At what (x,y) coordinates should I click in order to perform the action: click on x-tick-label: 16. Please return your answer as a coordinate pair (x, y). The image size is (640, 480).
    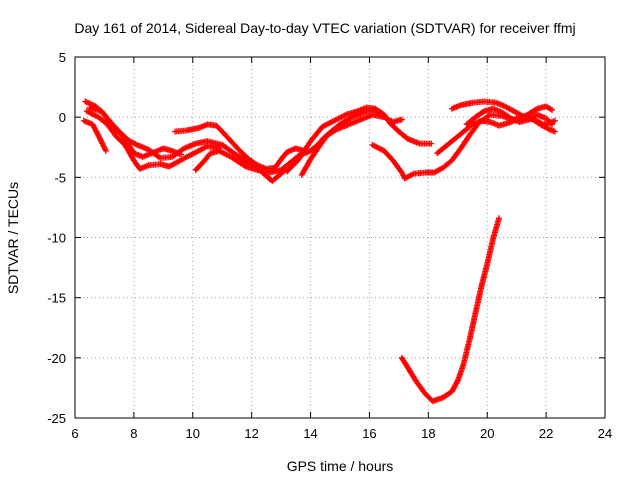
    Looking at the image, I should click on (369, 433).